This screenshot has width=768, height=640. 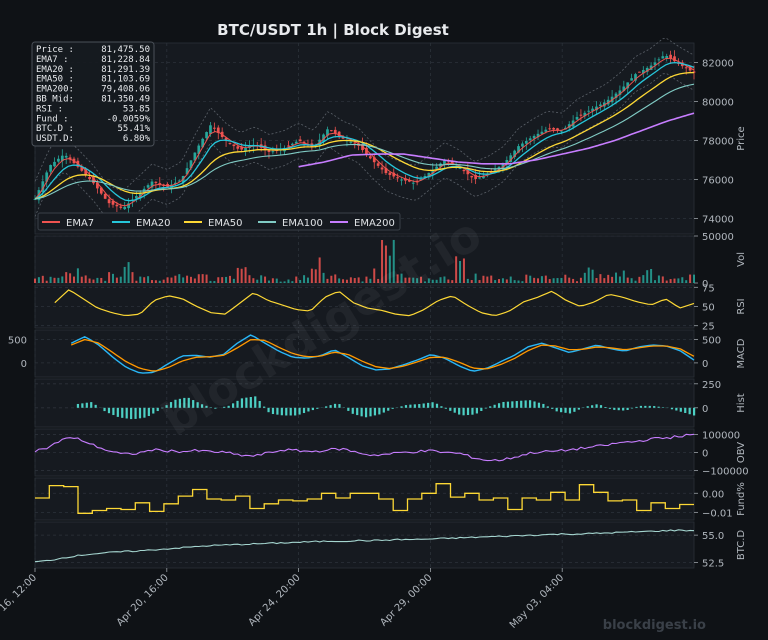 I want to click on macd_hist-frame, so click(x=364, y=403).